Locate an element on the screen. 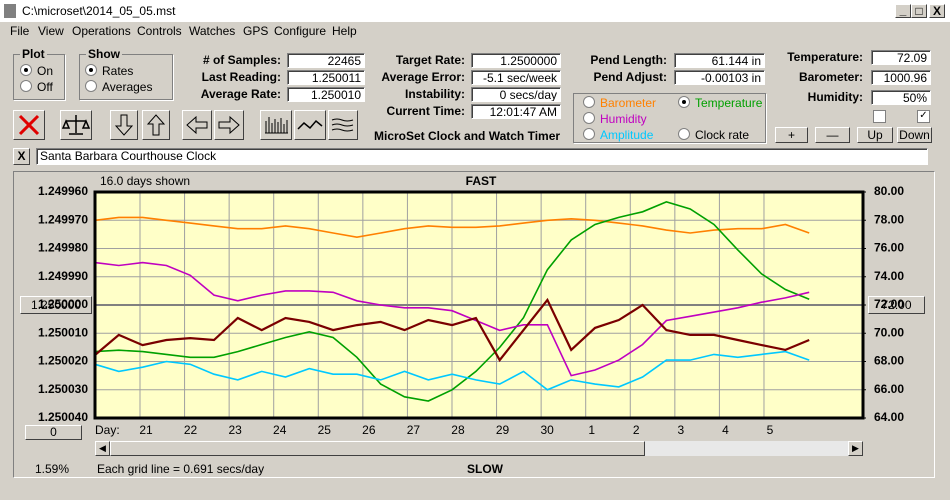 This screenshot has height=500, width=950. clear-button is located at coordinates (29, 125).